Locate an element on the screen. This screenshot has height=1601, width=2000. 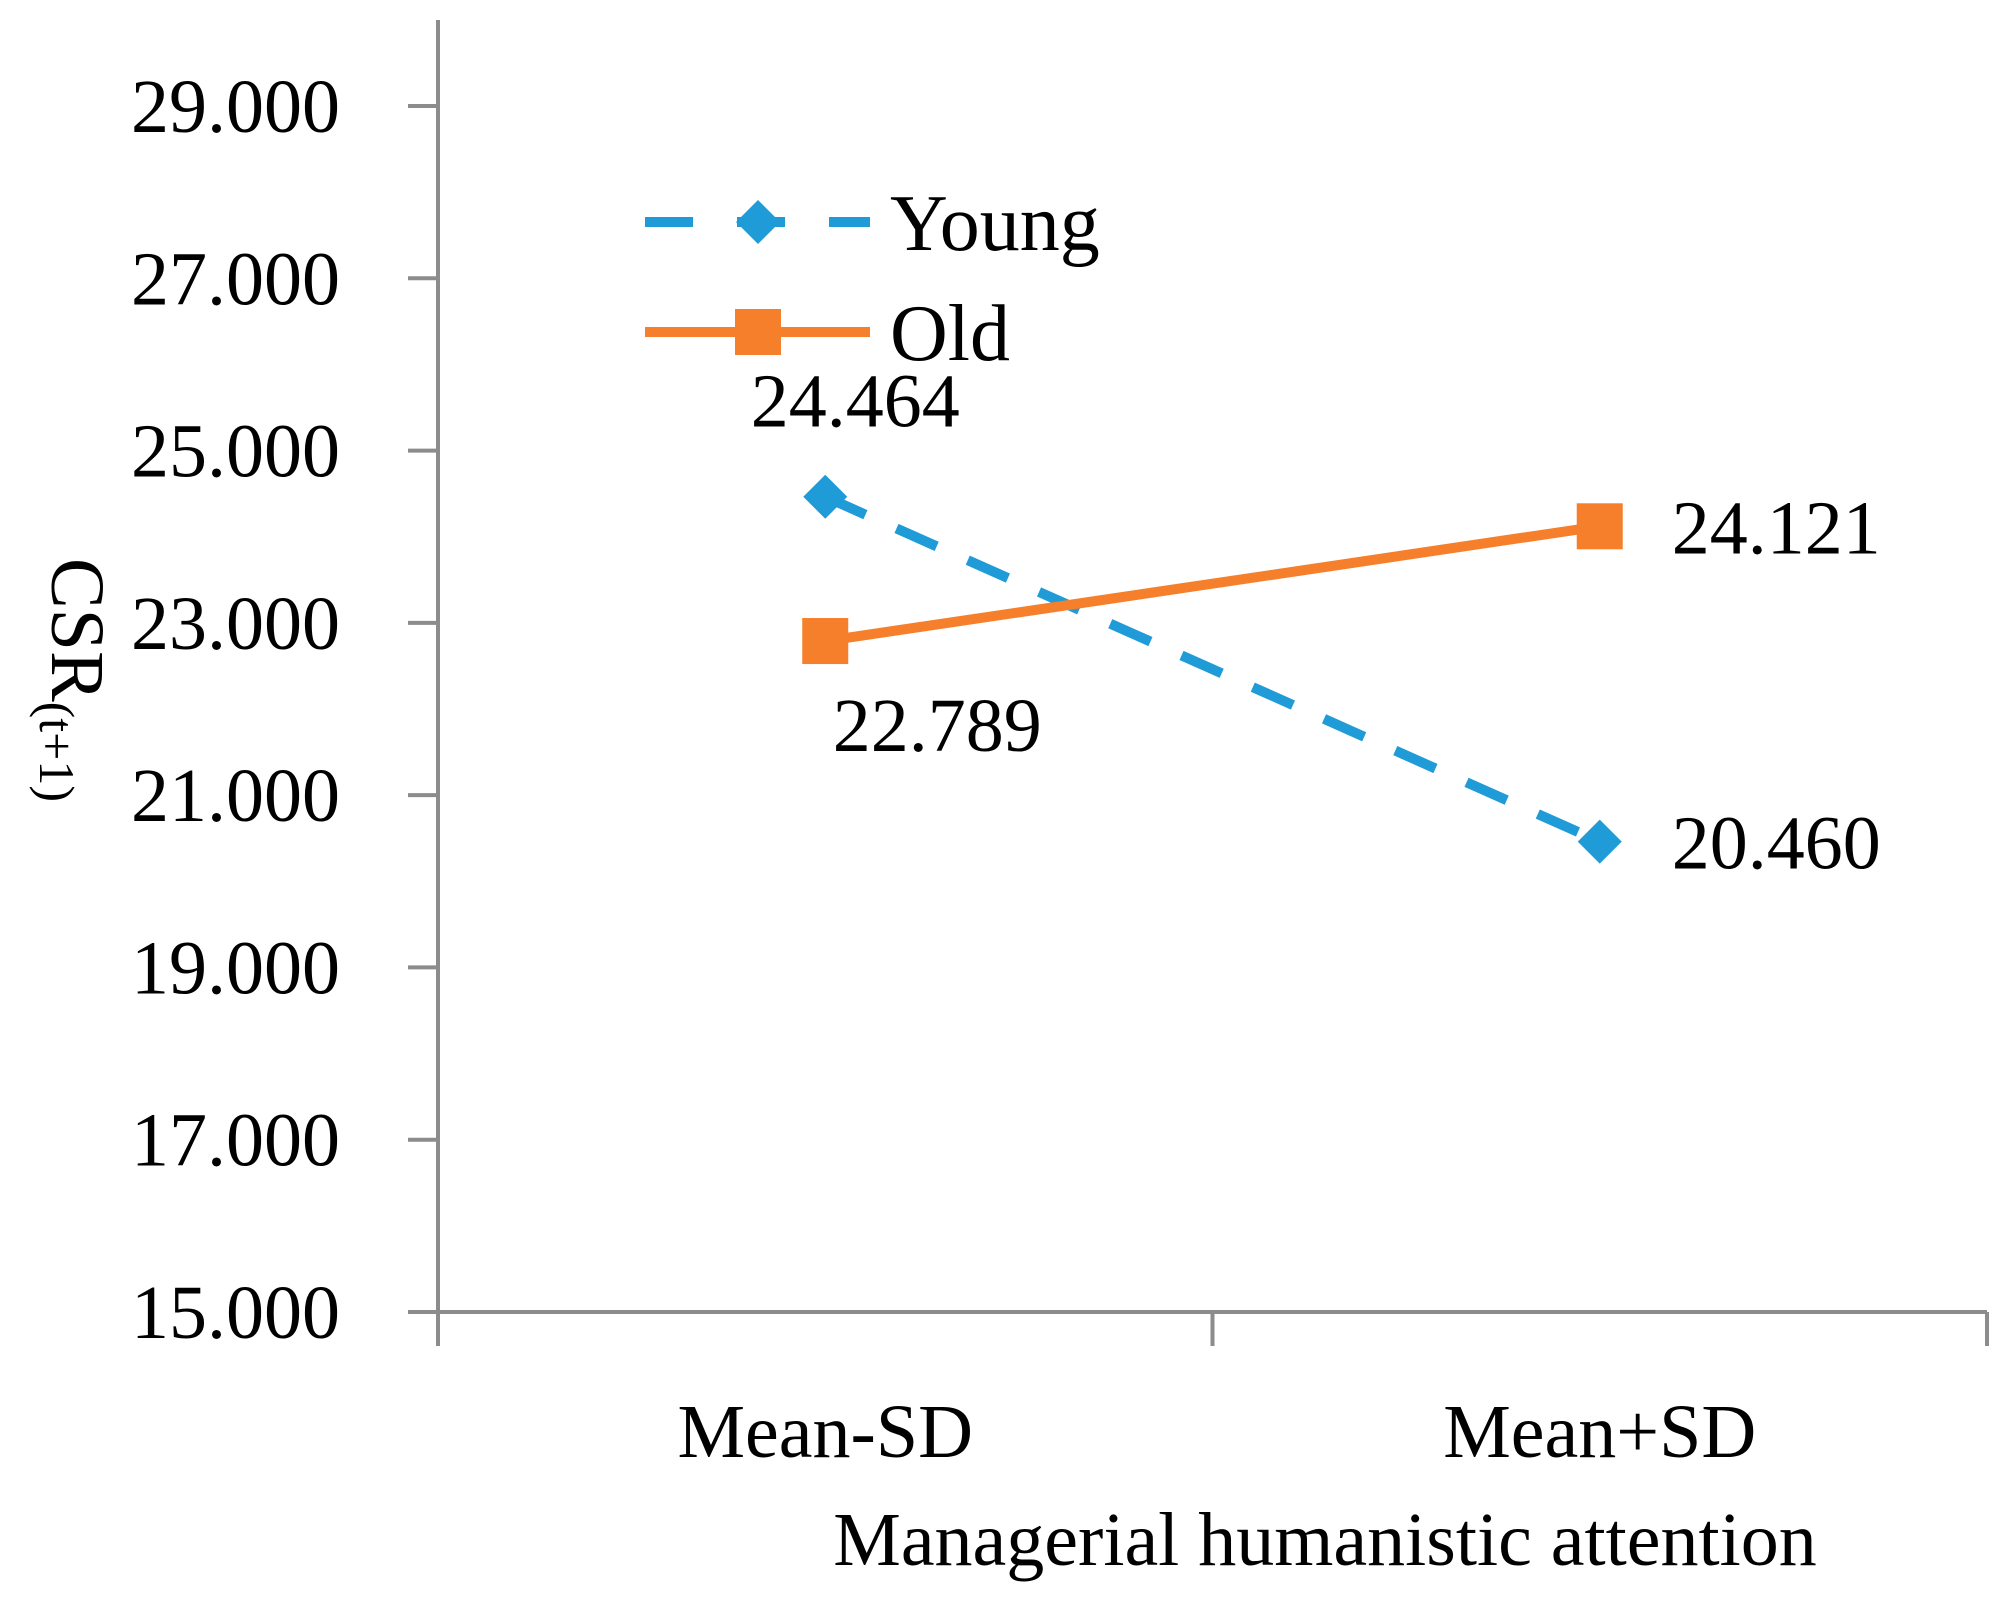
legend-marker-young is located at coordinates (758, 222).